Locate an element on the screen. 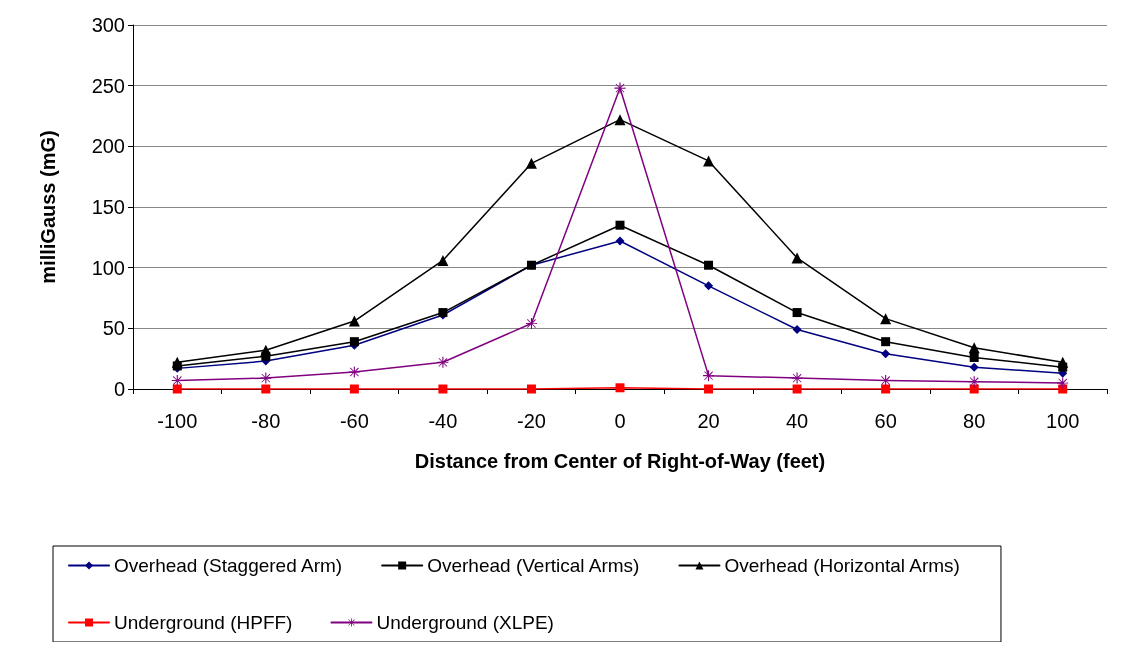 This screenshot has height=650, width=1143. legend-label: Overhead (Horizontal Arms) is located at coordinates (842, 565).